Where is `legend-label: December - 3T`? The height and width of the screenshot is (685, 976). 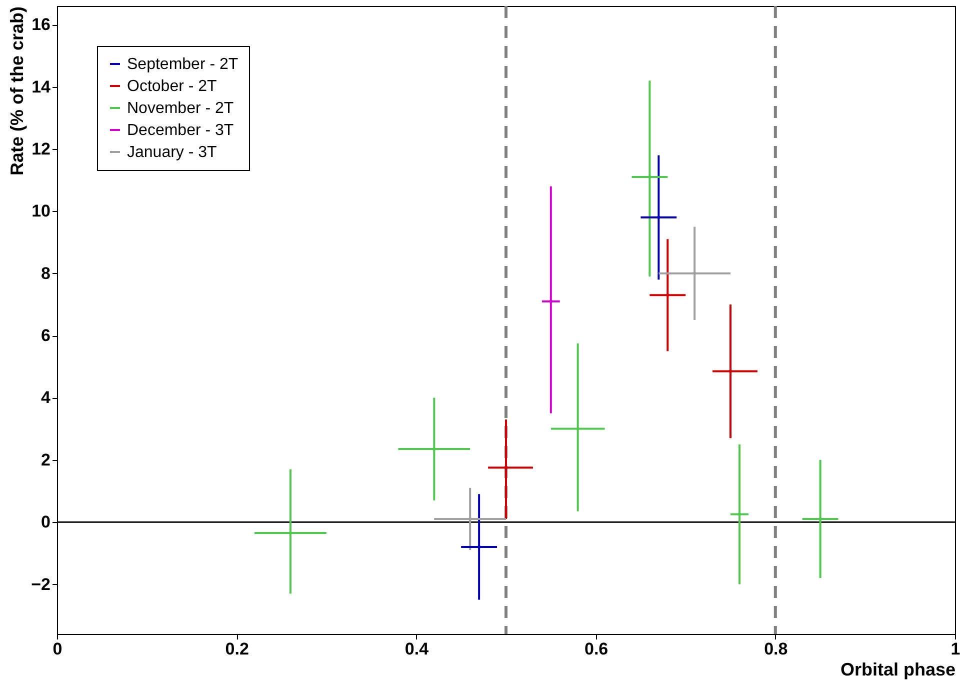 legend-label: December - 3T is located at coordinates (180, 130).